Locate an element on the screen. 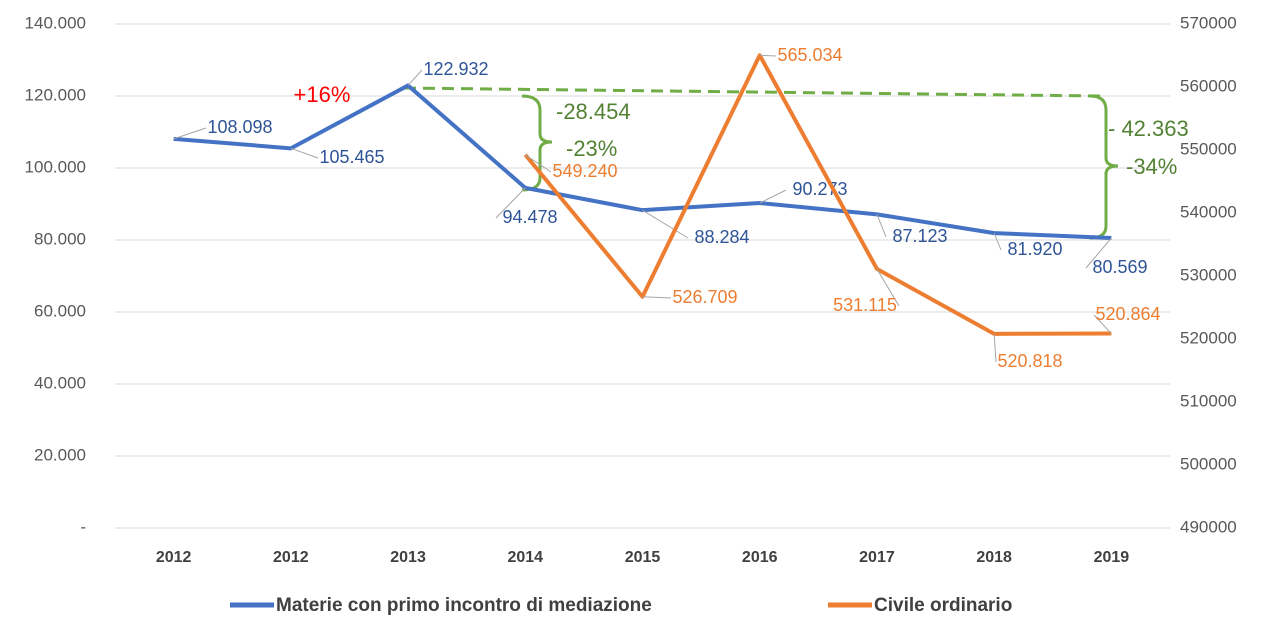  y2-tick-label: 530000 is located at coordinates (1208, 274).